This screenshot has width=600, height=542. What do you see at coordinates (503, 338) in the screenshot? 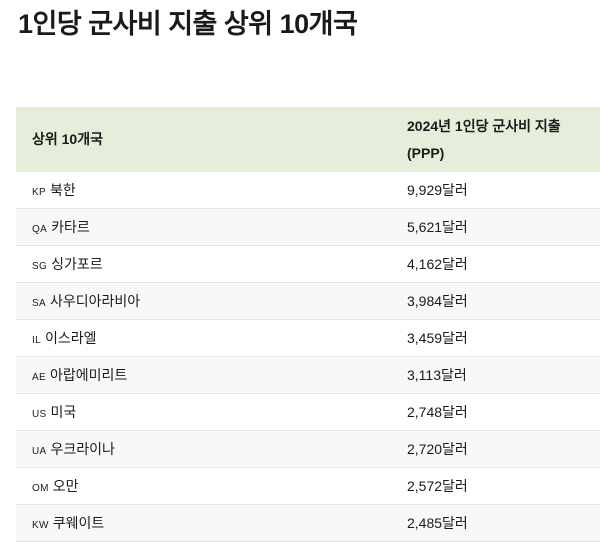
I see `spending-value: 3,459달러` at bounding box center [503, 338].